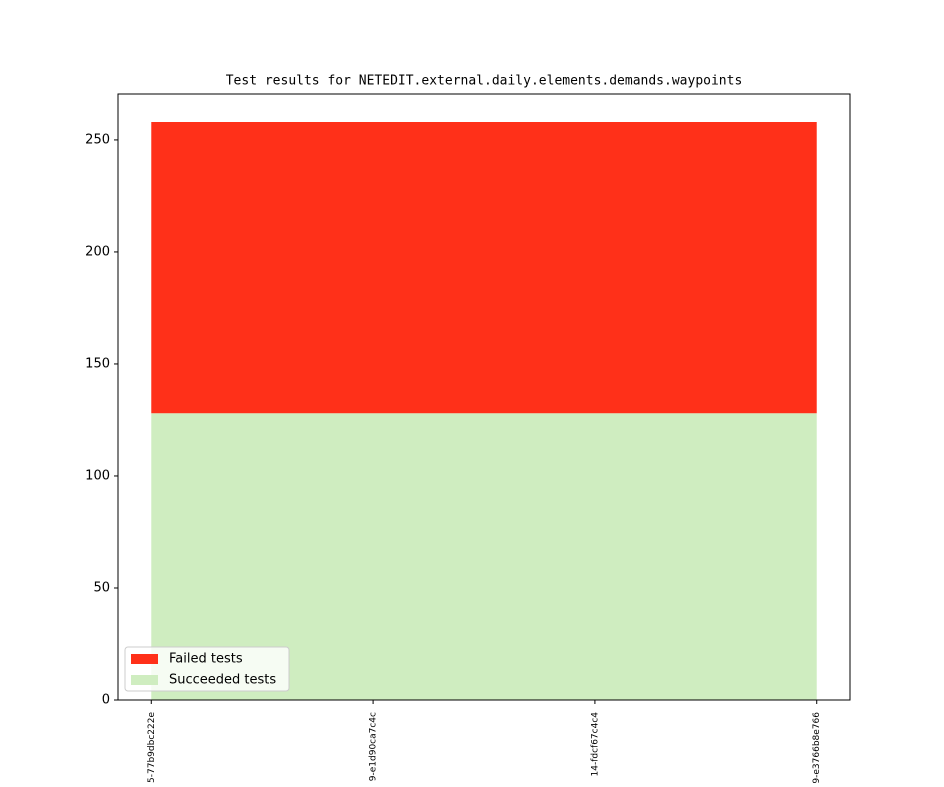 Image resolution: width=944 pixels, height=787 pixels. What do you see at coordinates (152, 747) in the screenshot?
I see `x-tick-label: 5-77b9dbc222e` at bounding box center [152, 747].